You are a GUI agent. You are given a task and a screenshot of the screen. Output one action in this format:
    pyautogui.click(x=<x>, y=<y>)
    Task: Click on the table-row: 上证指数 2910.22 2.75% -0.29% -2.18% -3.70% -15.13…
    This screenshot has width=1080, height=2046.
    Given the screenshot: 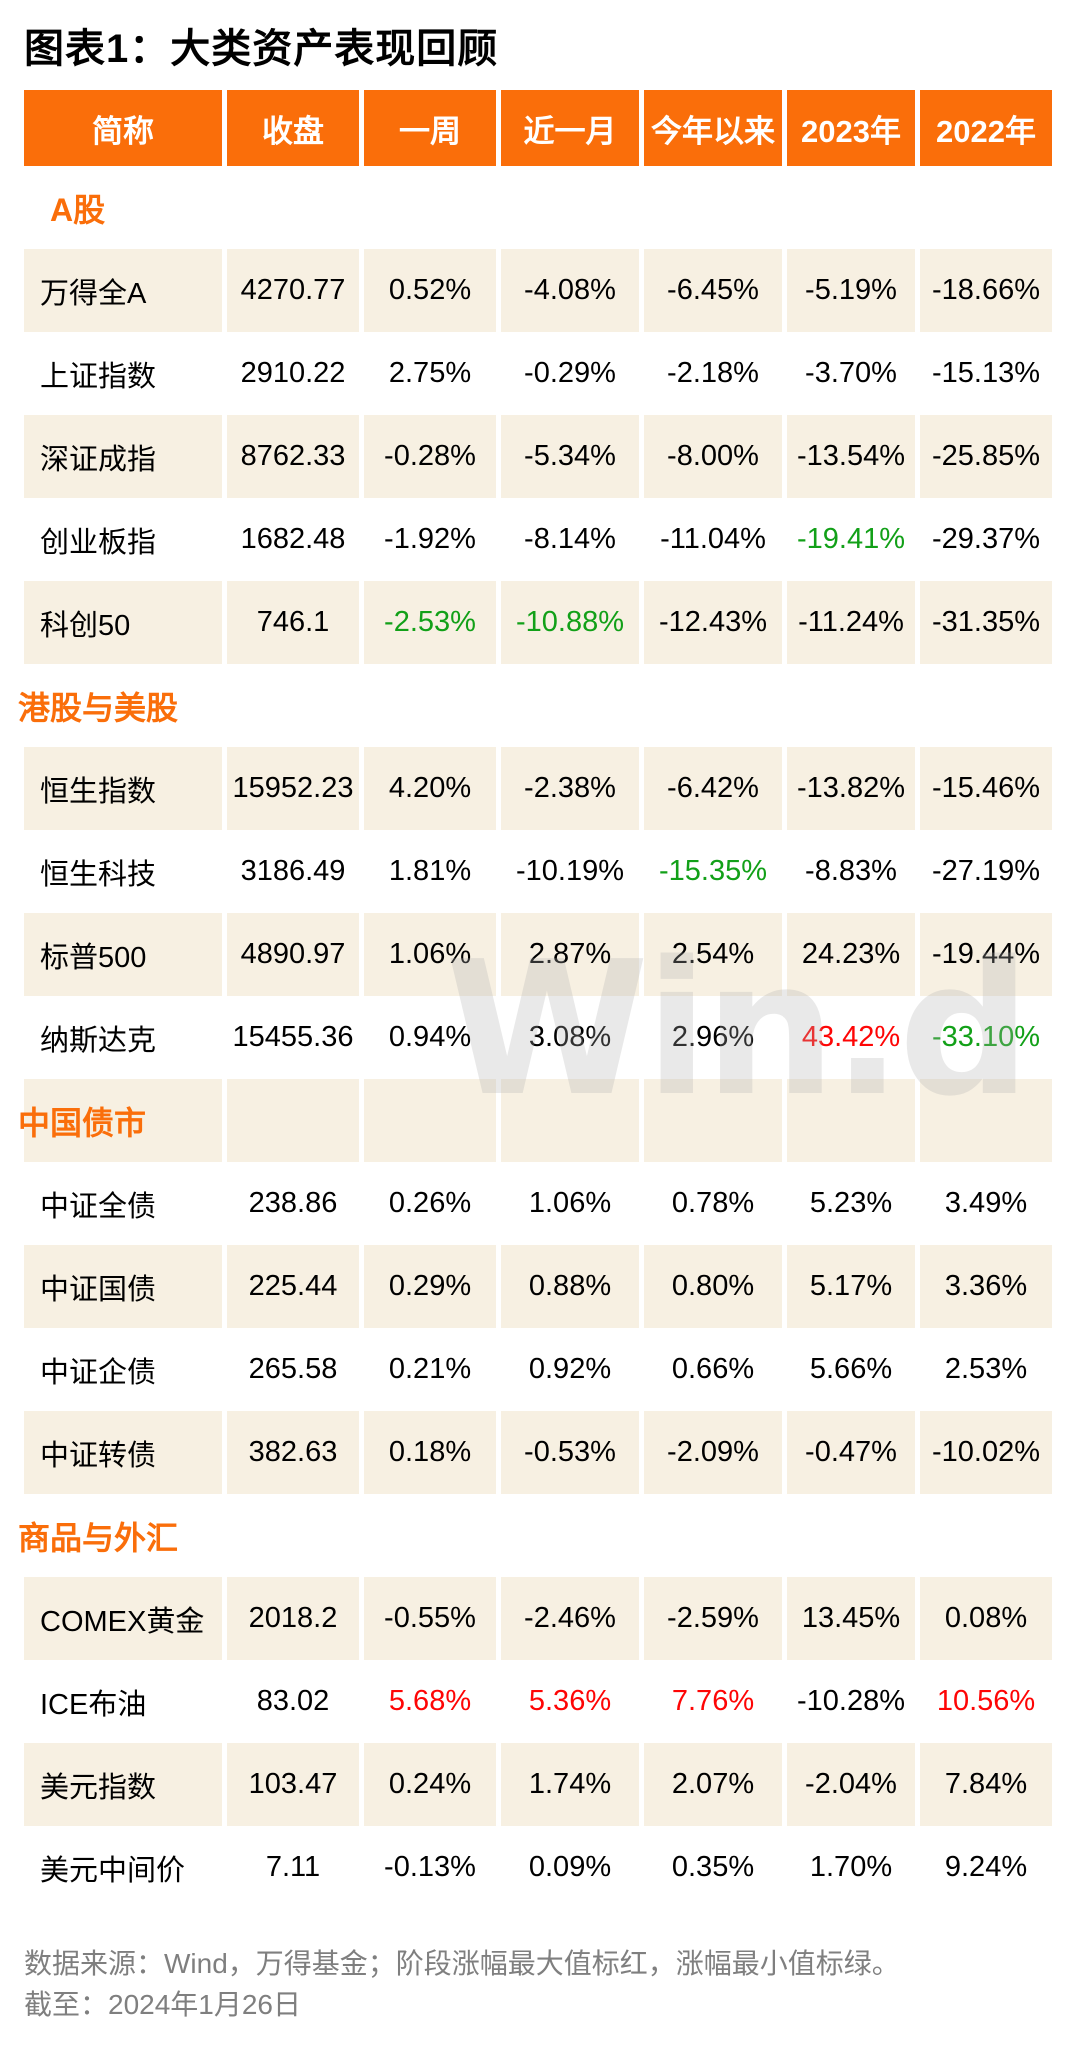 What is the action you would take?
    pyautogui.click(x=538, y=373)
    